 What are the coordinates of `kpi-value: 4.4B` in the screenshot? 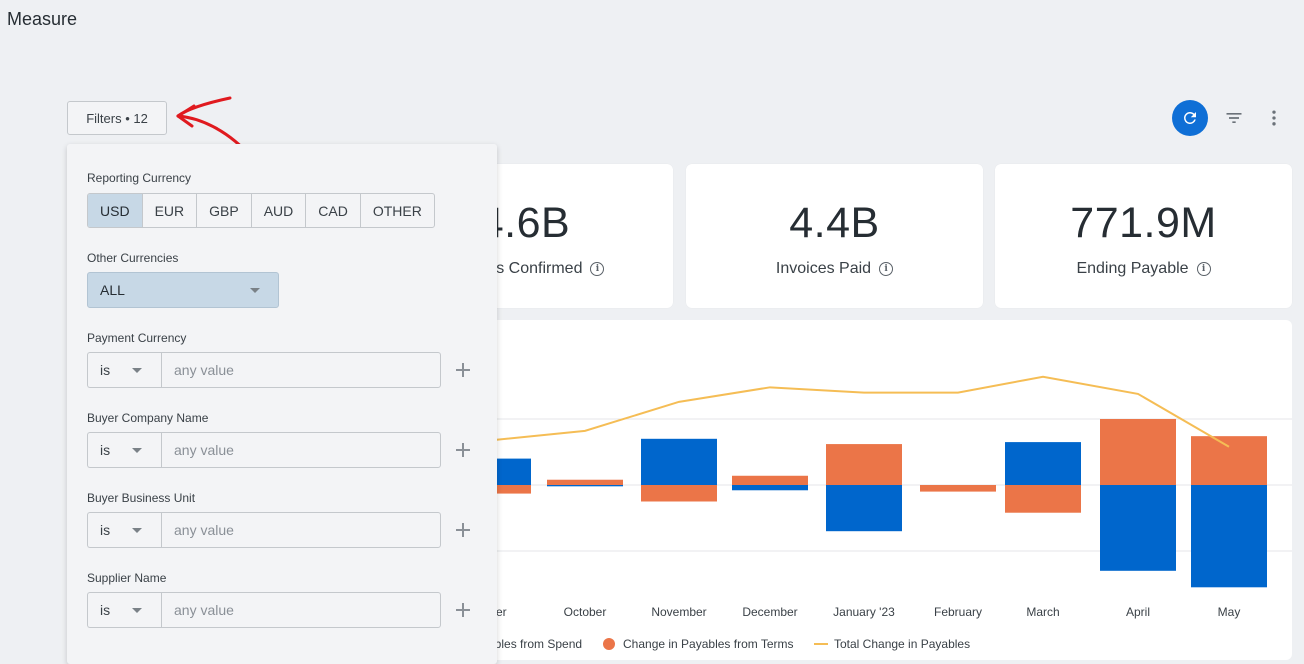 It's located at (834, 223).